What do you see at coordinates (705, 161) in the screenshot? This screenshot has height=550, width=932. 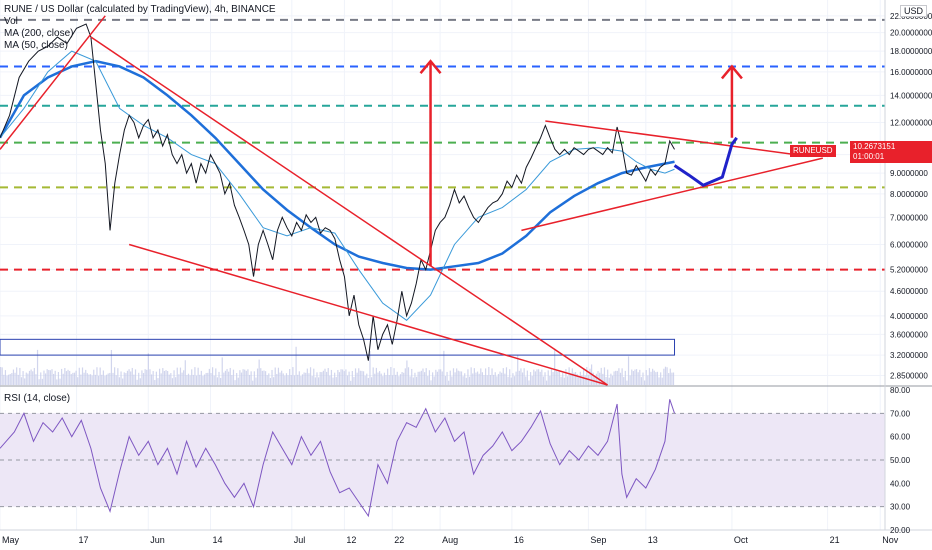 I see `projection-polyline` at bounding box center [705, 161].